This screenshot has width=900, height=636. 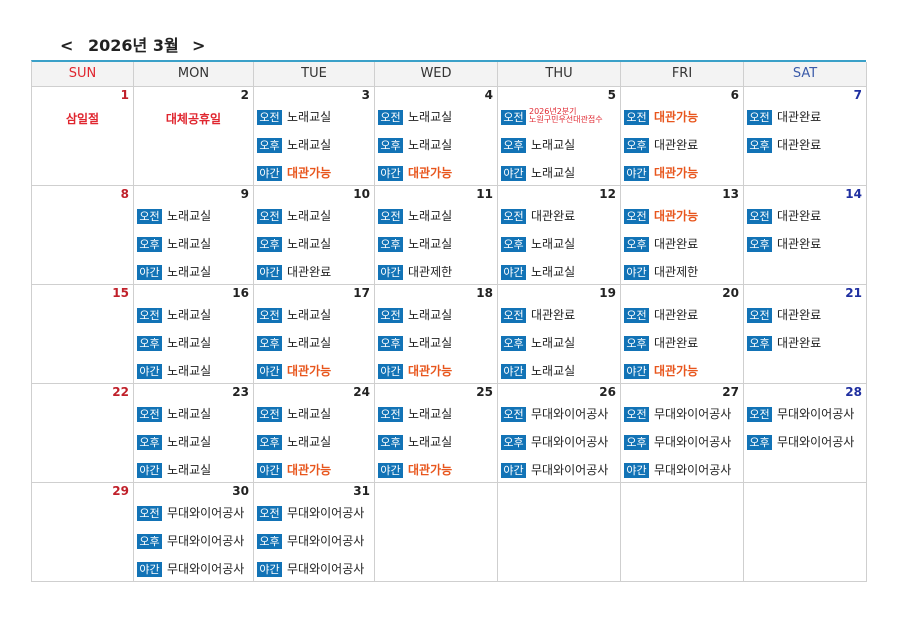 What do you see at coordinates (560, 116) in the screenshot?
I see `time-slot: 오전 2026년2분기 노원구민우선대관접수` at bounding box center [560, 116].